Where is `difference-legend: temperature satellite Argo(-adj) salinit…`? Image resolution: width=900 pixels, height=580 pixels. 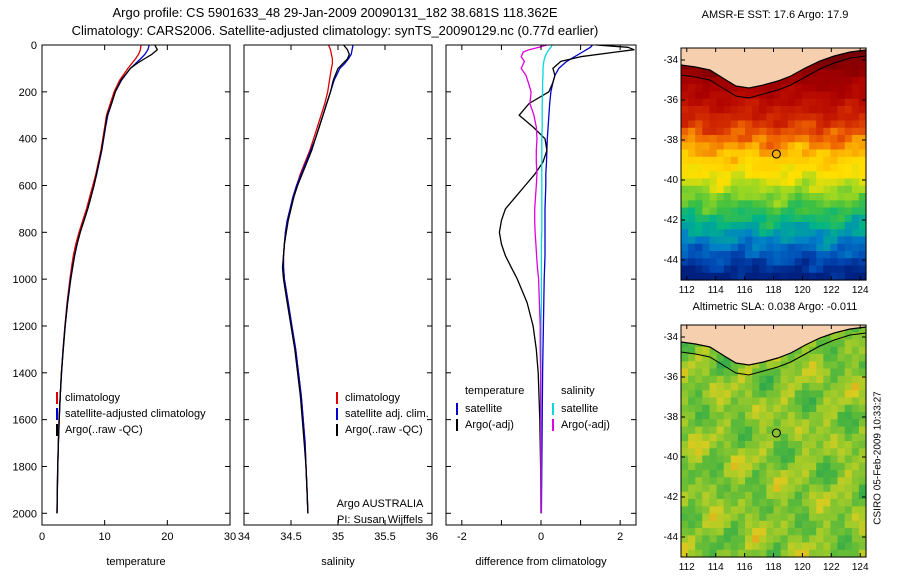 difference-legend: temperature satellite Argo(-adj) salinit… is located at coordinates (547, 409).